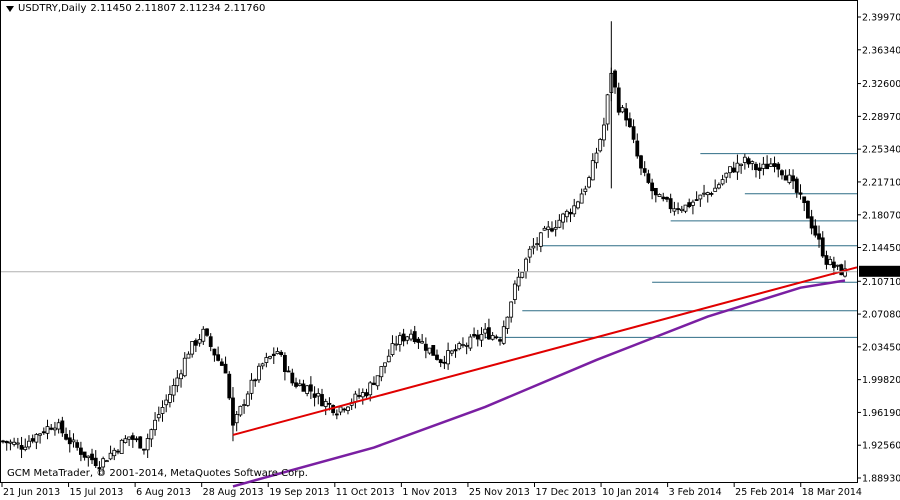 Image resolution: width=900 pixels, height=500 pixels. Describe the element at coordinates (565, 492) in the screenshot. I see `x-tick-label: 17 Dec 2013` at that location.